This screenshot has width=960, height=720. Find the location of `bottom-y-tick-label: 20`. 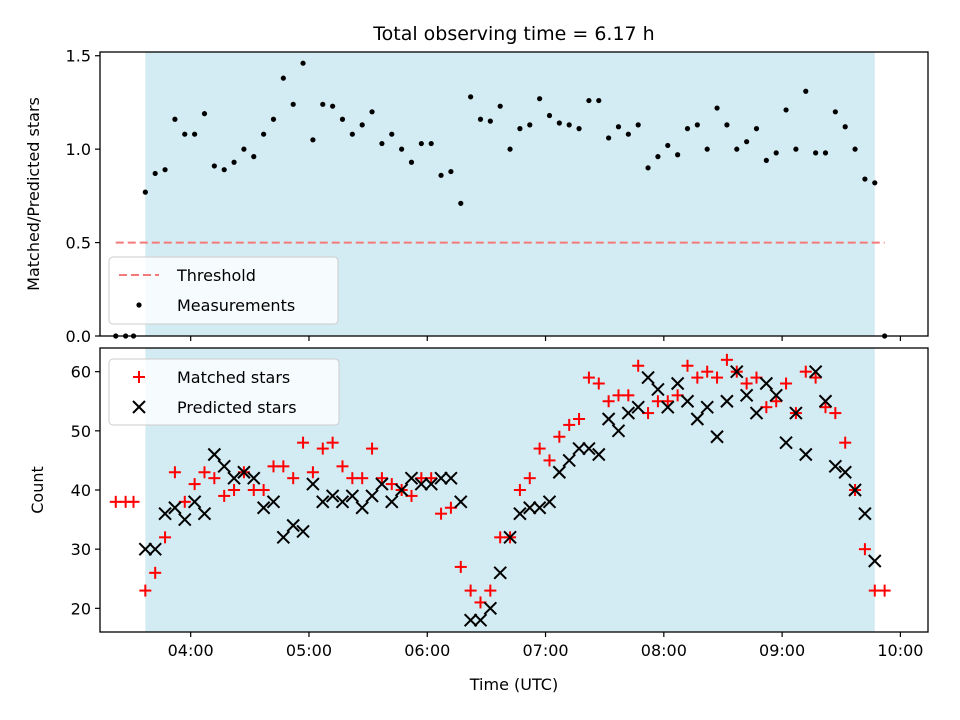

bottom-y-tick-label: 20 is located at coordinates (81, 608).